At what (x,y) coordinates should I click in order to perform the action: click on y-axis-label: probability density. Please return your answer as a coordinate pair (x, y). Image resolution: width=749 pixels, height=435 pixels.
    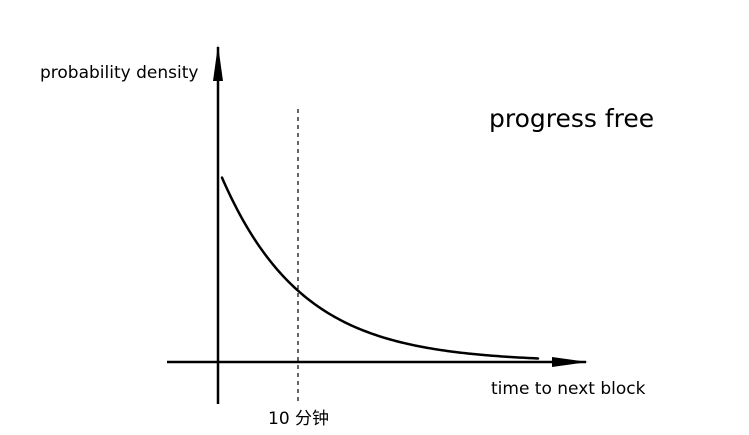
    Looking at the image, I should click on (119, 73).